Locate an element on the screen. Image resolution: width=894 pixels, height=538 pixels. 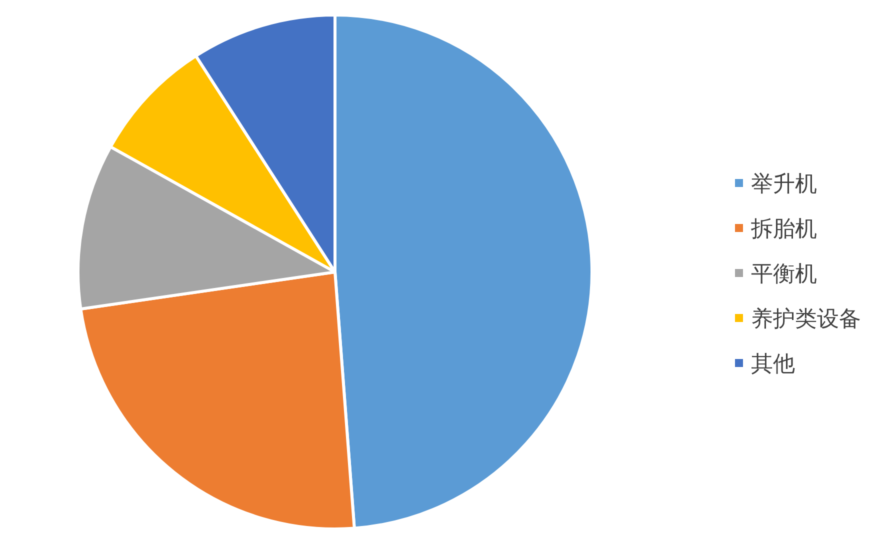
legend-label: 平衡机 is located at coordinates (784, 274).